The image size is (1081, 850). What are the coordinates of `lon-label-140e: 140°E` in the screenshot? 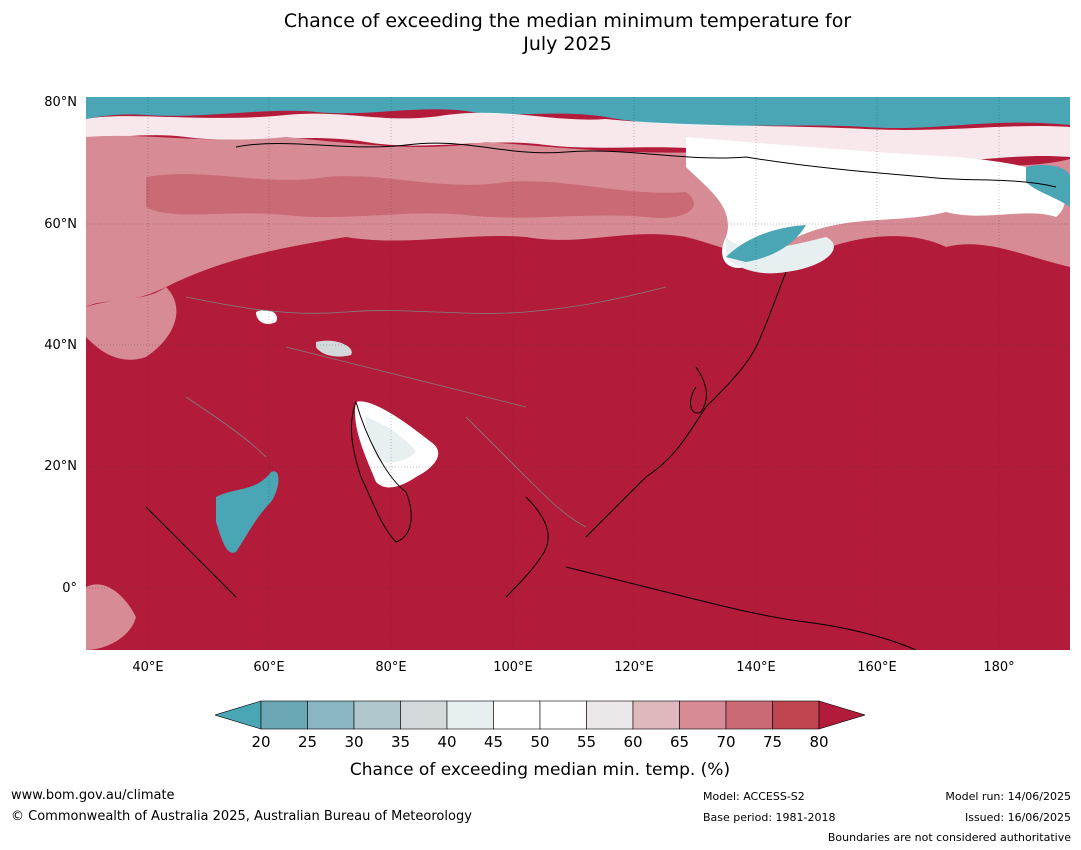 It's located at (756, 667).